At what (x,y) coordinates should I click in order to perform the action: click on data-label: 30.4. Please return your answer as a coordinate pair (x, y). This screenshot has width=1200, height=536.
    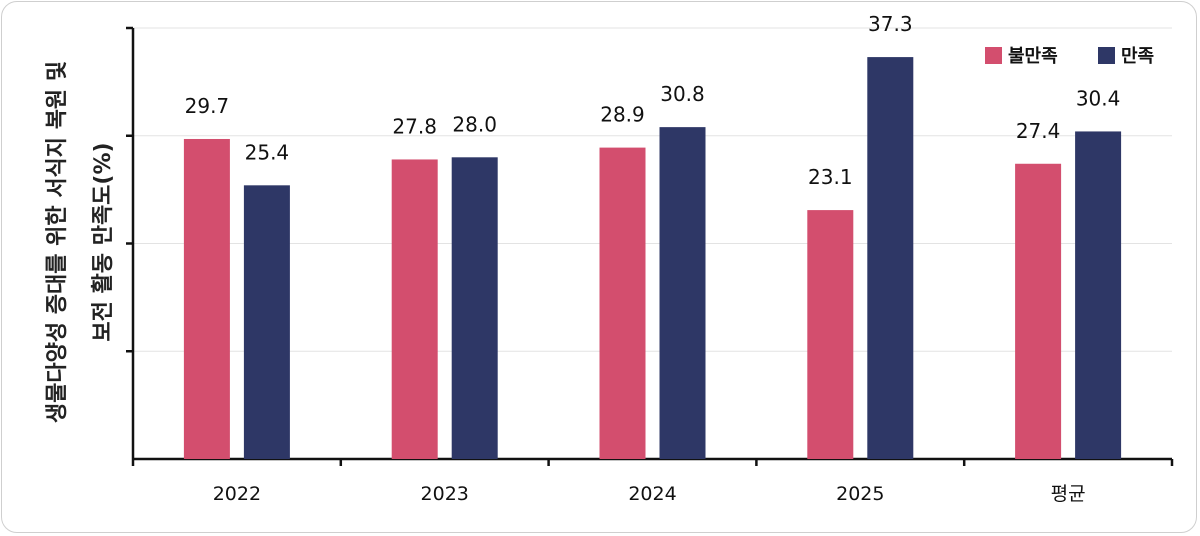
    Looking at the image, I should click on (1098, 98).